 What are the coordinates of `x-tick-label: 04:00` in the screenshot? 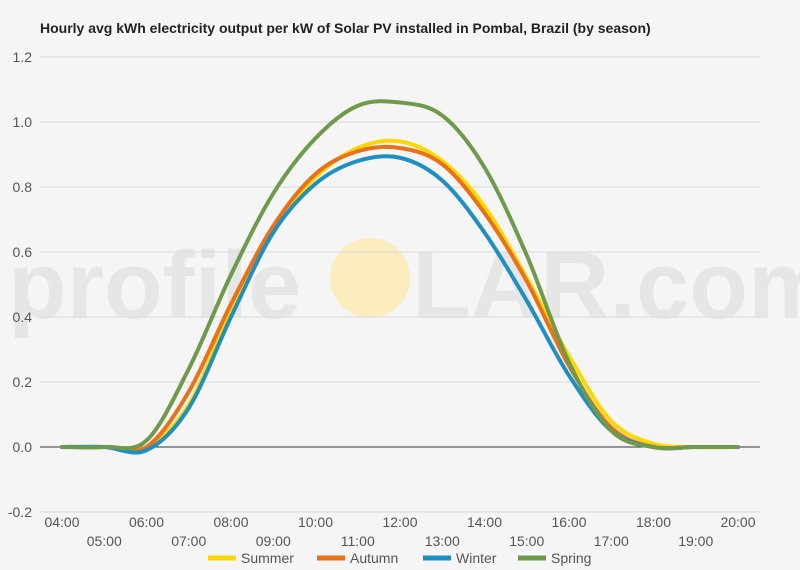 It's located at (61, 522).